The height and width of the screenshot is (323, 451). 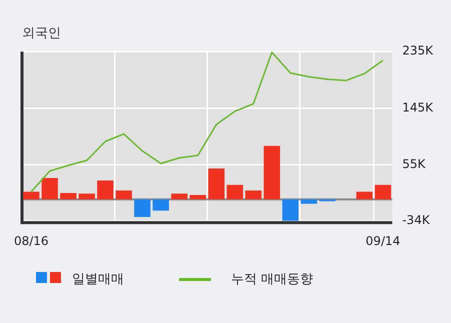 I want to click on x-tick-label: 09/14, so click(x=383, y=241).